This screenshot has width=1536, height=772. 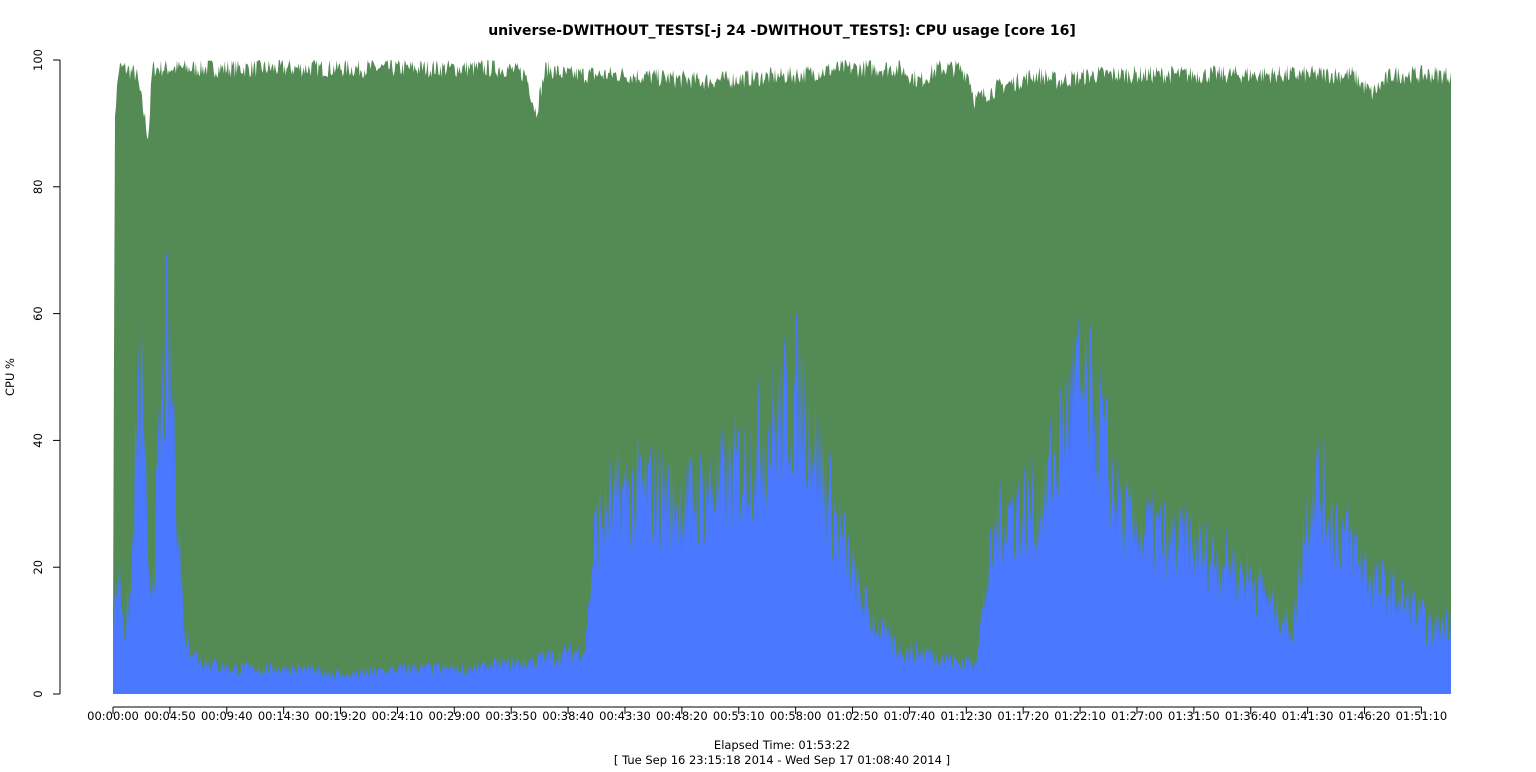 I want to click on x-tick-label: 01:22:10, so click(x=1080, y=716).